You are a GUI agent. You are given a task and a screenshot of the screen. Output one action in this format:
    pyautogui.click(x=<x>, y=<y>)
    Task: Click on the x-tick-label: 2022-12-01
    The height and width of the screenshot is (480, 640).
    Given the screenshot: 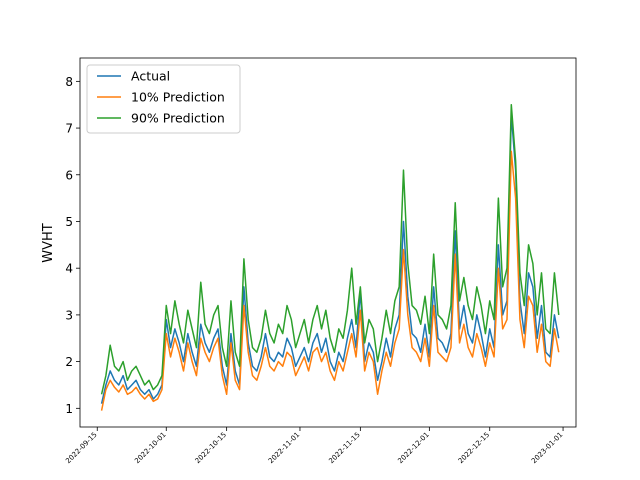 What is the action you would take?
    pyautogui.click(x=413, y=448)
    